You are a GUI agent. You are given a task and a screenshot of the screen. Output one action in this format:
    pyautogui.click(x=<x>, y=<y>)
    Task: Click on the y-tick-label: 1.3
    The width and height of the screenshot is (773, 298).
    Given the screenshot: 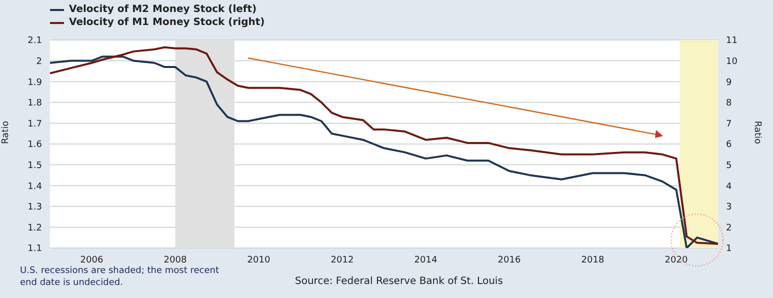 What is the action you would take?
    pyautogui.click(x=35, y=207)
    